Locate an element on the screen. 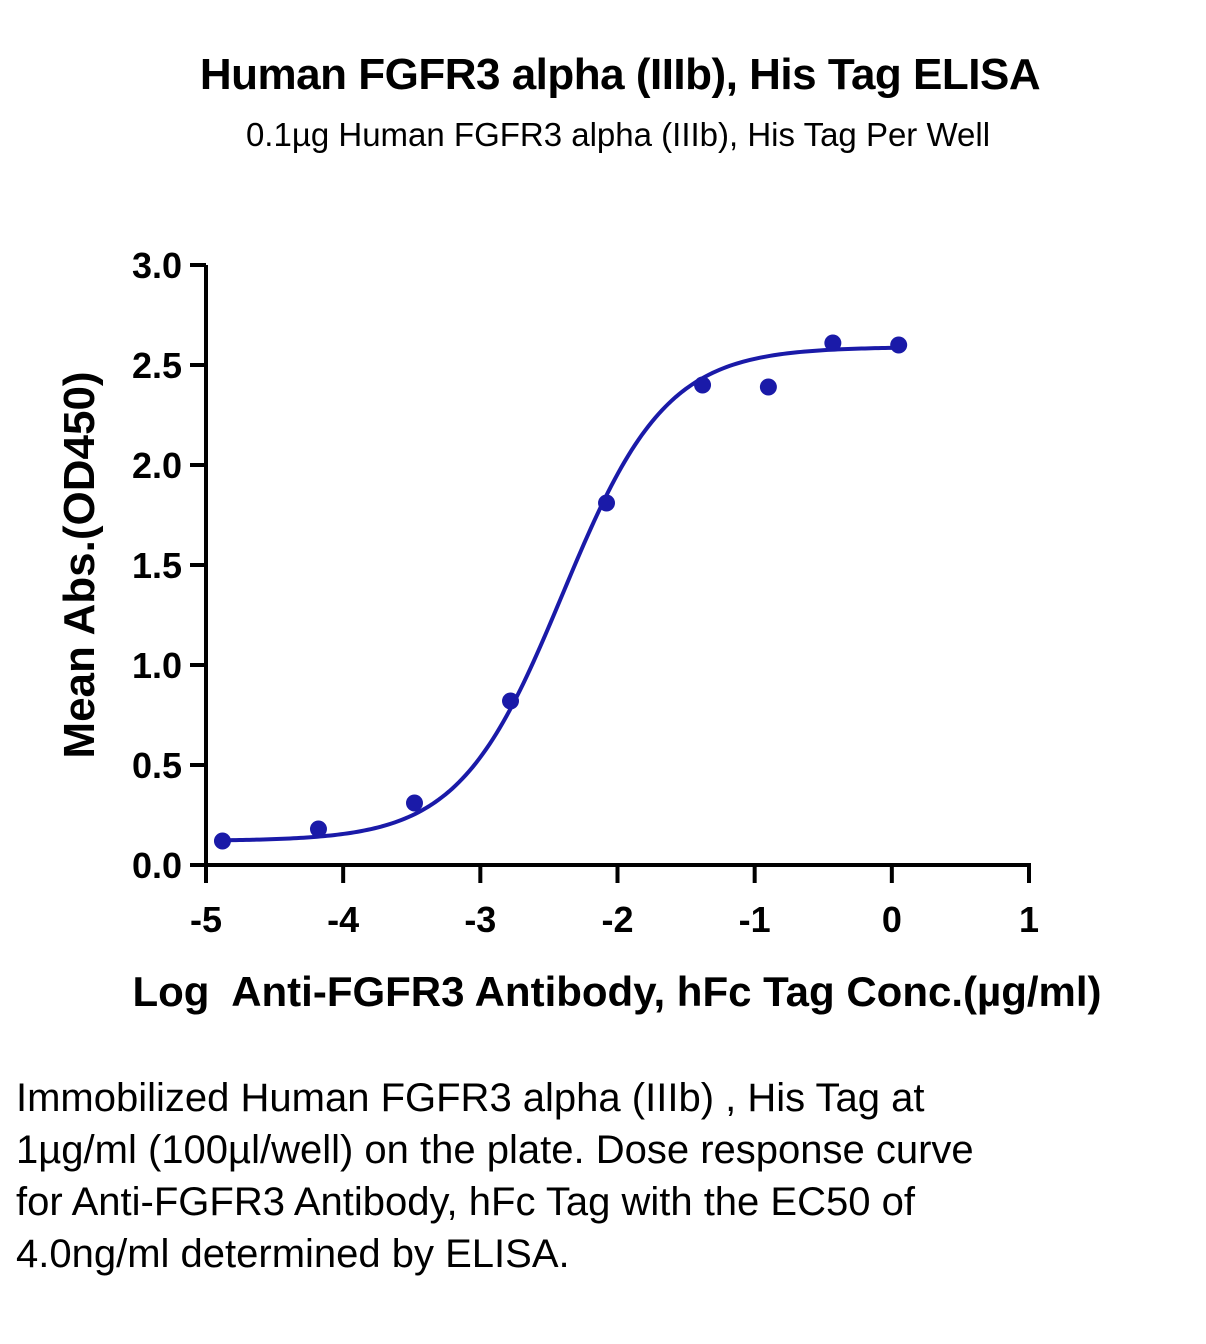 The width and height of the screenshot is (1206, 1344). y-tick-label: 2.5 is located at coordinates (157, 365).